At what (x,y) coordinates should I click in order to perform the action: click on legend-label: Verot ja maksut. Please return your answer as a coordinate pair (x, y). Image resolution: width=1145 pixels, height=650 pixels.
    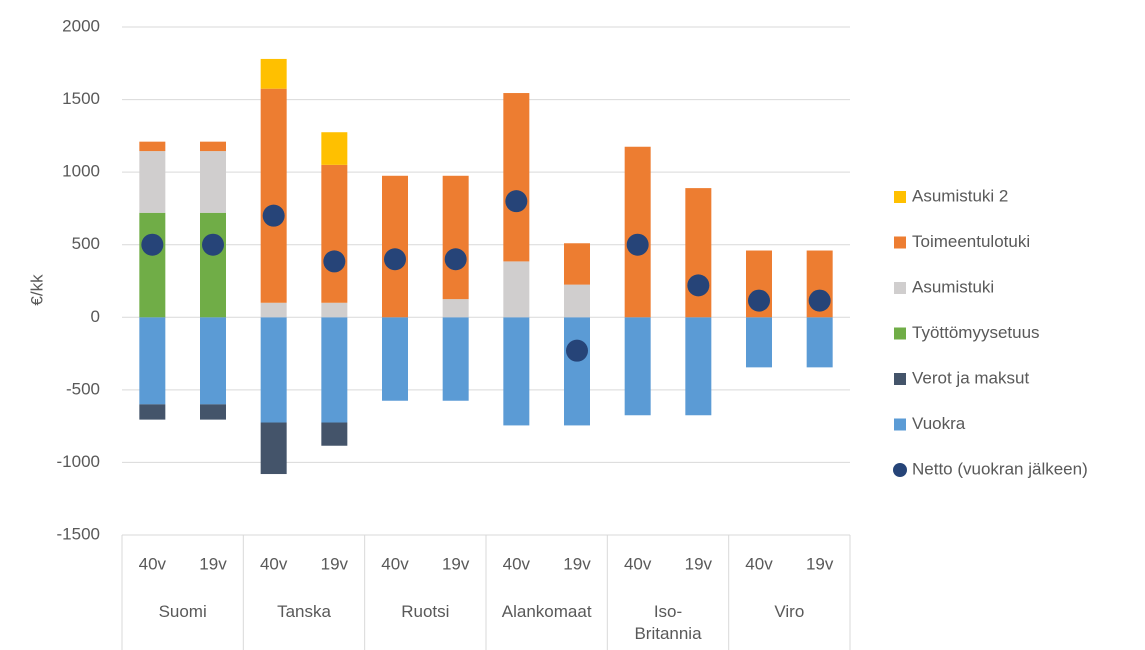
    Looking at the image, I should click on (970, 377).